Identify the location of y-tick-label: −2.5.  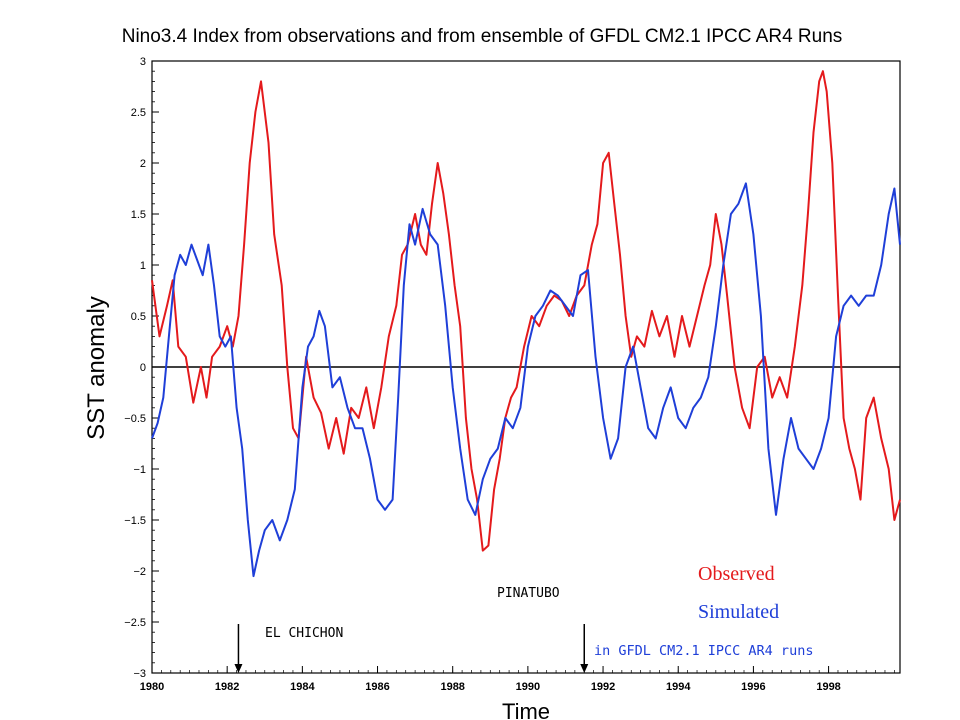
(135, 623).